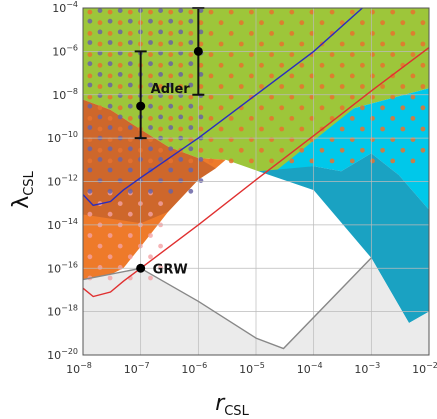 The image size is (437, 419). What do you see at coordinates (170, 269) in the screenshot?
I see `point-label-0: GRW` at bounding box center [170, 269].